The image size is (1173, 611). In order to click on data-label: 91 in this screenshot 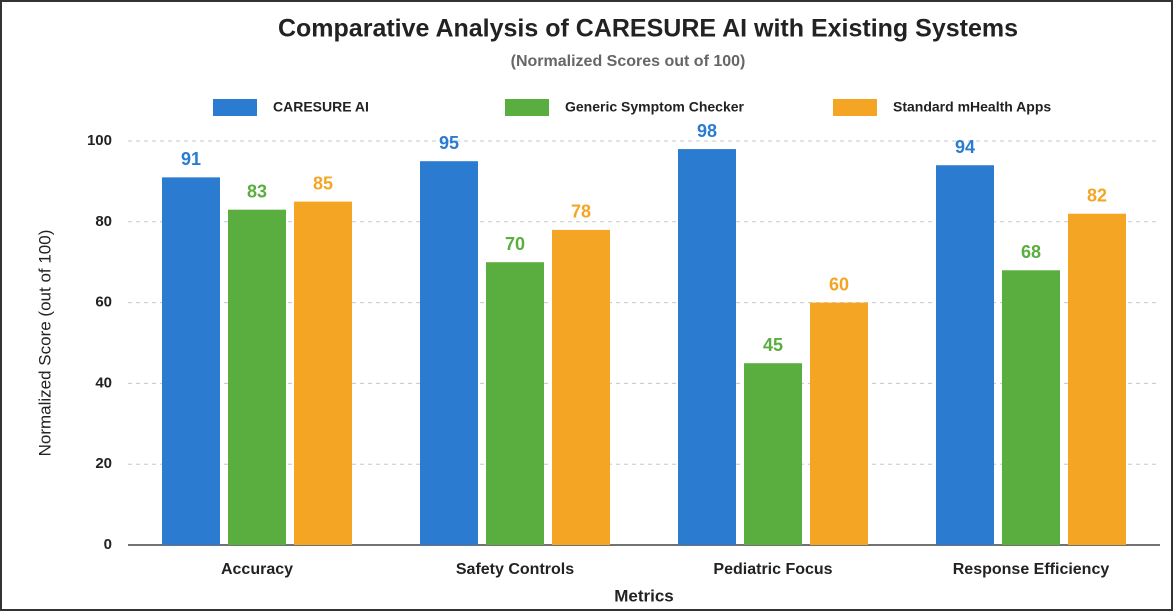, I will do `click(191, 159)`.